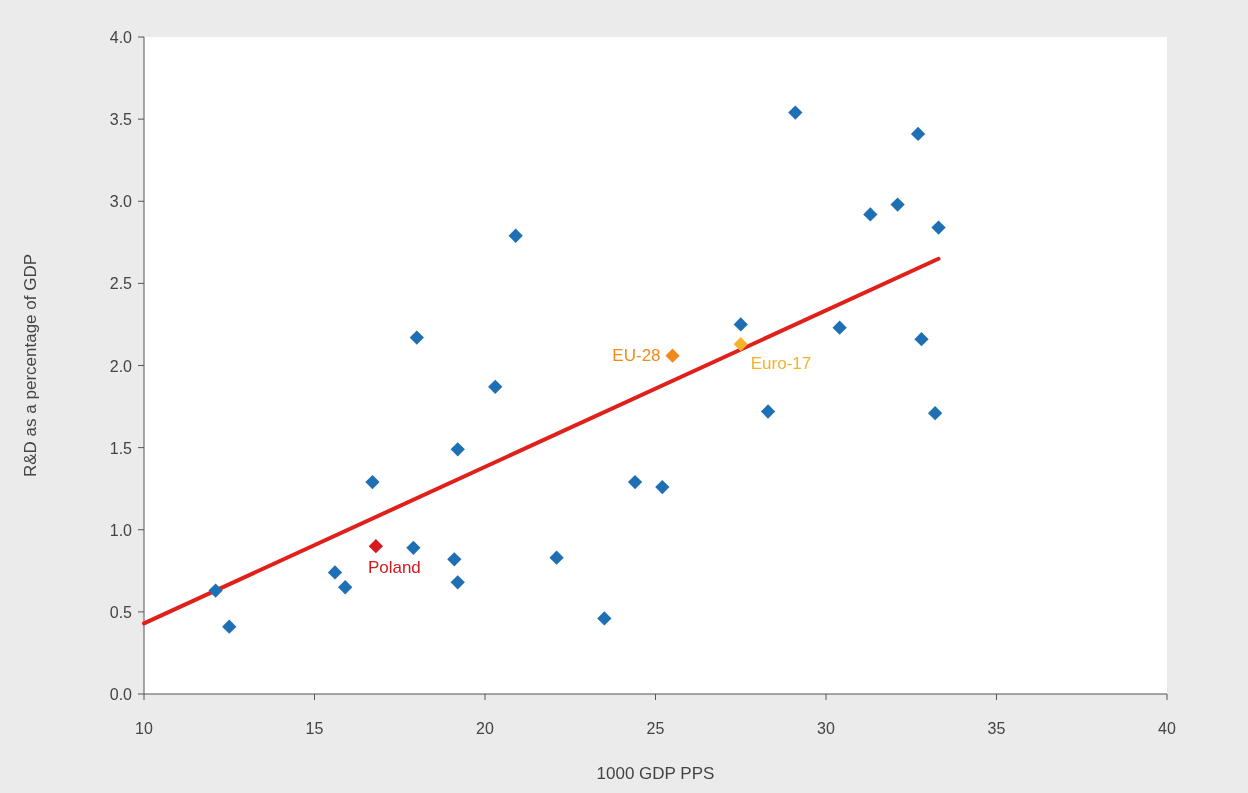  What do you see at coordinates (636, 355) in the screenshot?
I see `series-label: EU-28` at bounding box center [636, 355].